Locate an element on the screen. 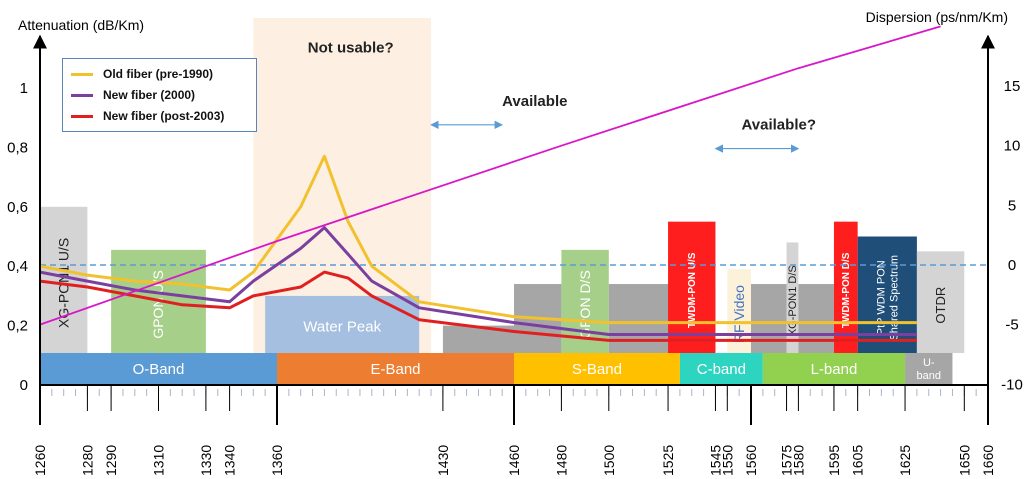 The width and height of the screenshot is (1024, 479). left-axis-tick-0-2: 0,2 is located at coordinates (17, 326).